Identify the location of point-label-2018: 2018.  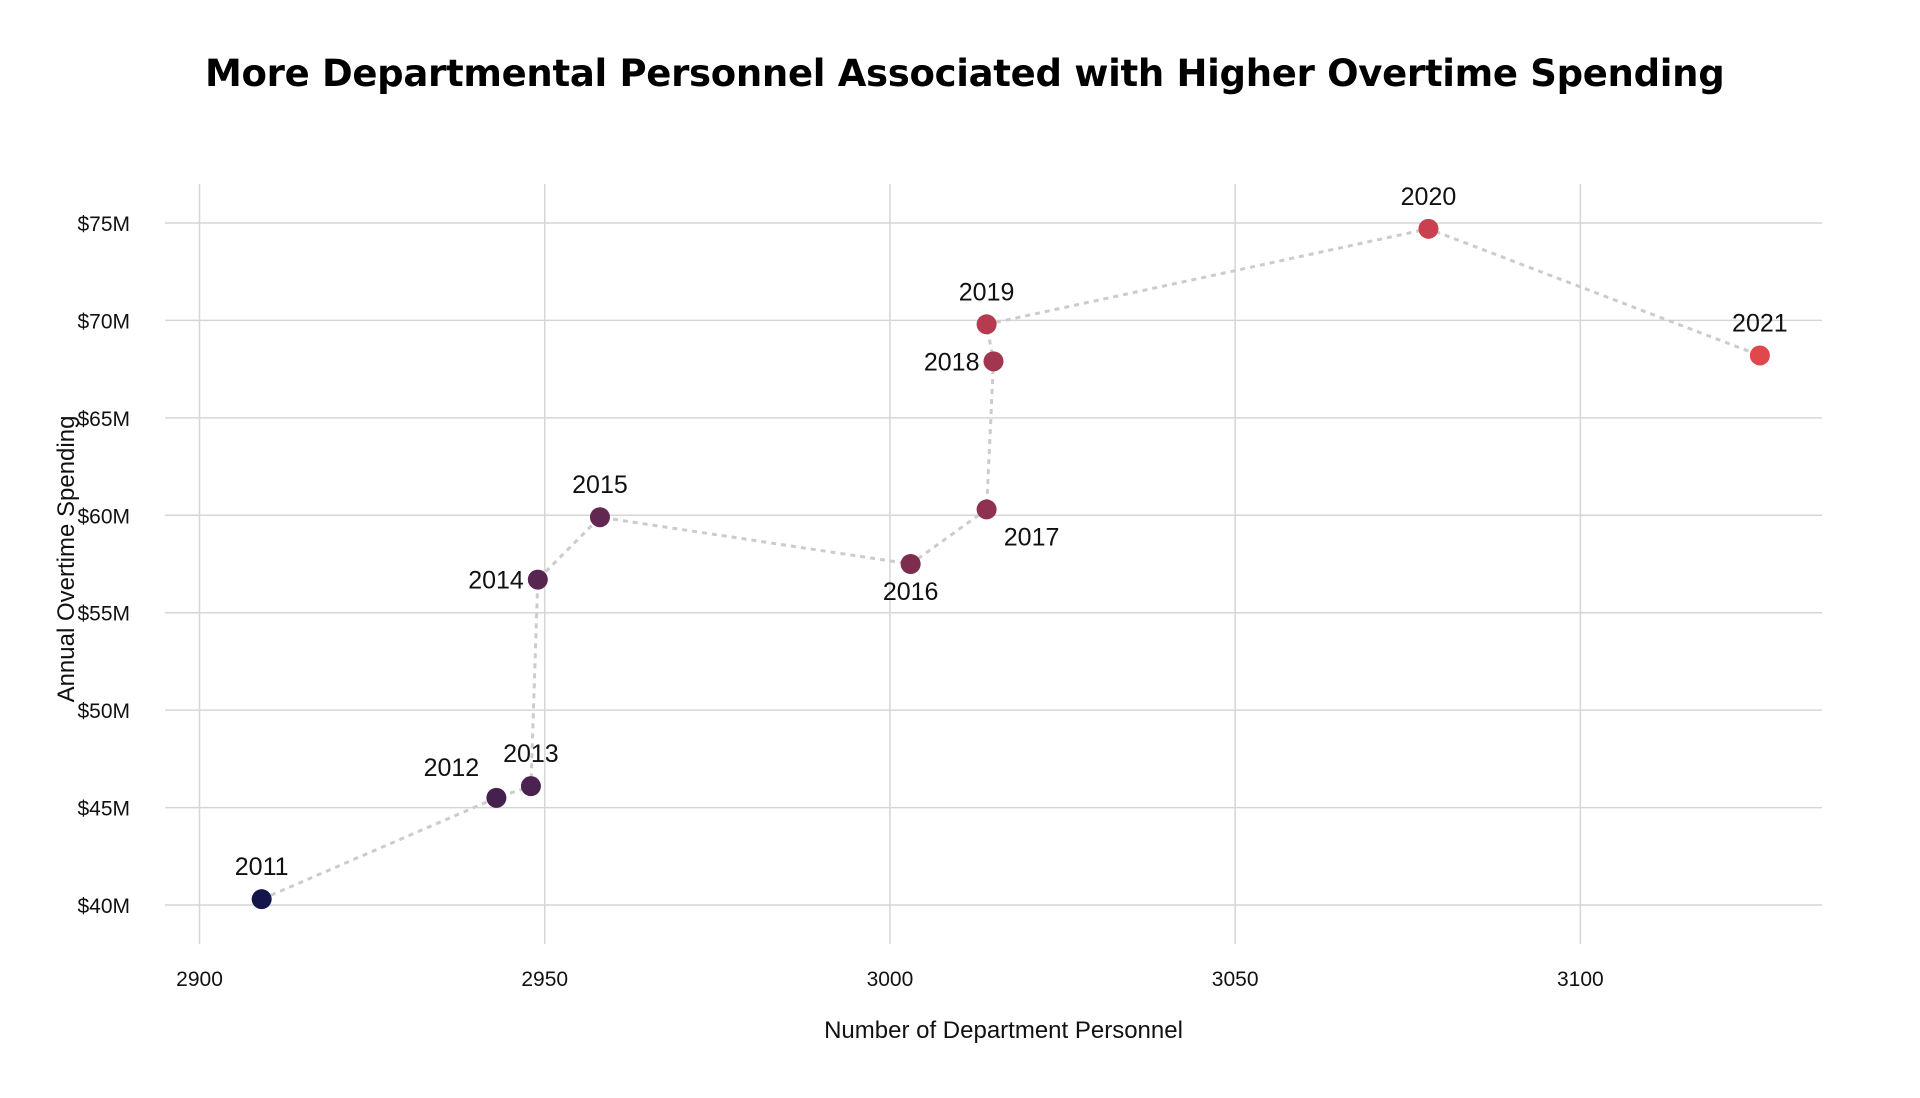
(952, 362).